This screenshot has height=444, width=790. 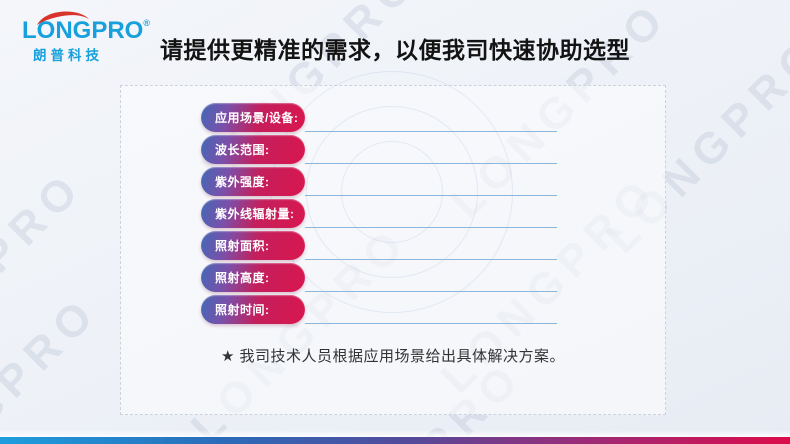 I want to click on page-title: 请提供更精准的需求，以便我司快速协助选型, so click(x=395, y=50).